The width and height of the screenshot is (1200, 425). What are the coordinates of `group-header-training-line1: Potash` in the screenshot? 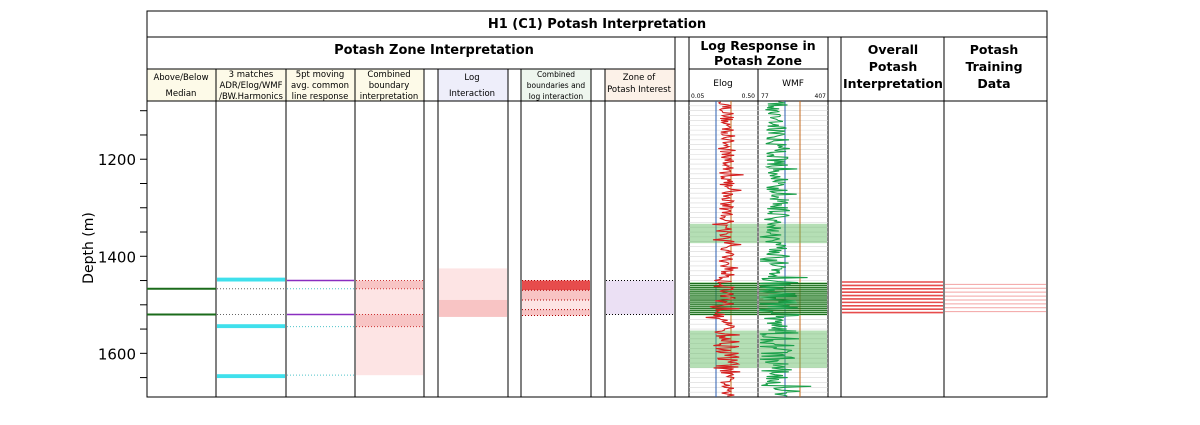 It's located at (994, 49).